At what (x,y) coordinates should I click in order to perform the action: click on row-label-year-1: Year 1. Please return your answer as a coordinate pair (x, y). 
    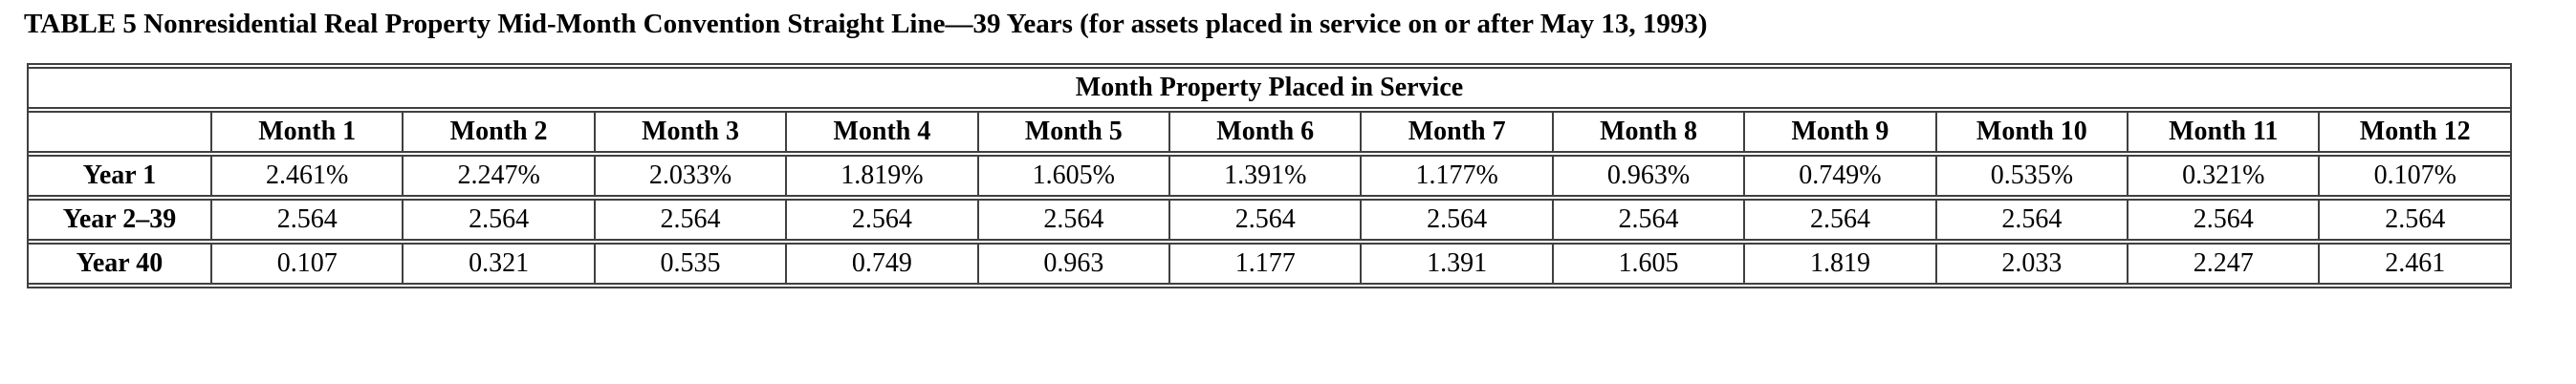
    Looking at the image, I should click on (119, 176).